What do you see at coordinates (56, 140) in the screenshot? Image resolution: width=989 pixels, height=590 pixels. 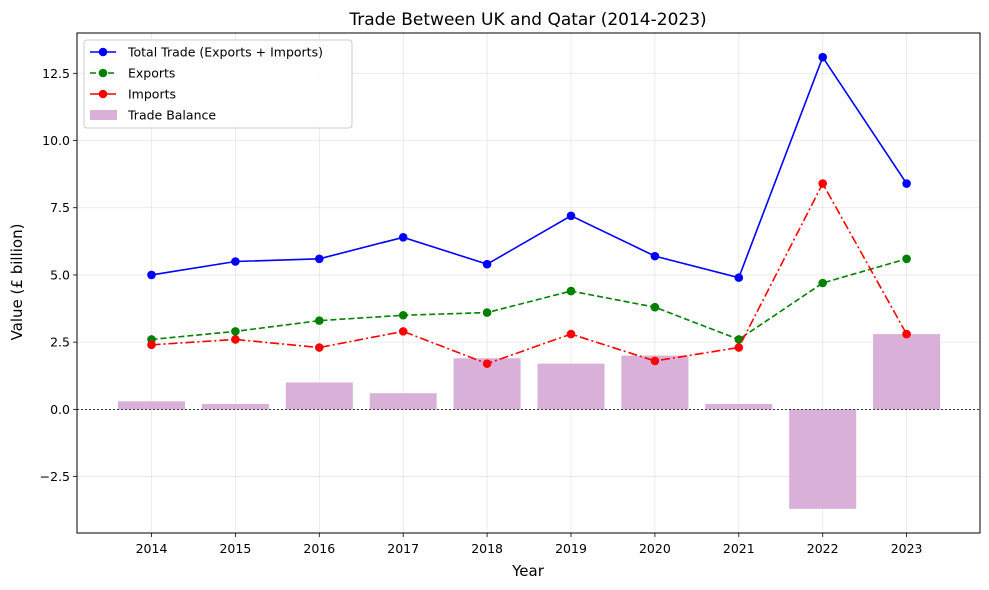 I see `y-tick-label: 10.0` at bounding box center [56, 140].